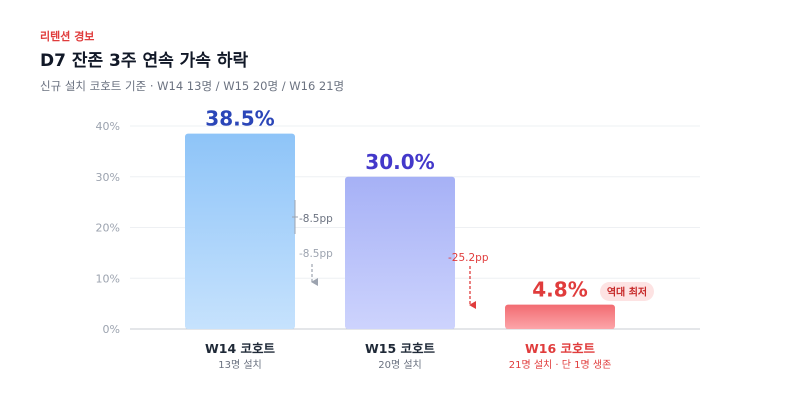  I want to click on delta-label-2: -25.2pp, so click(468, 258).